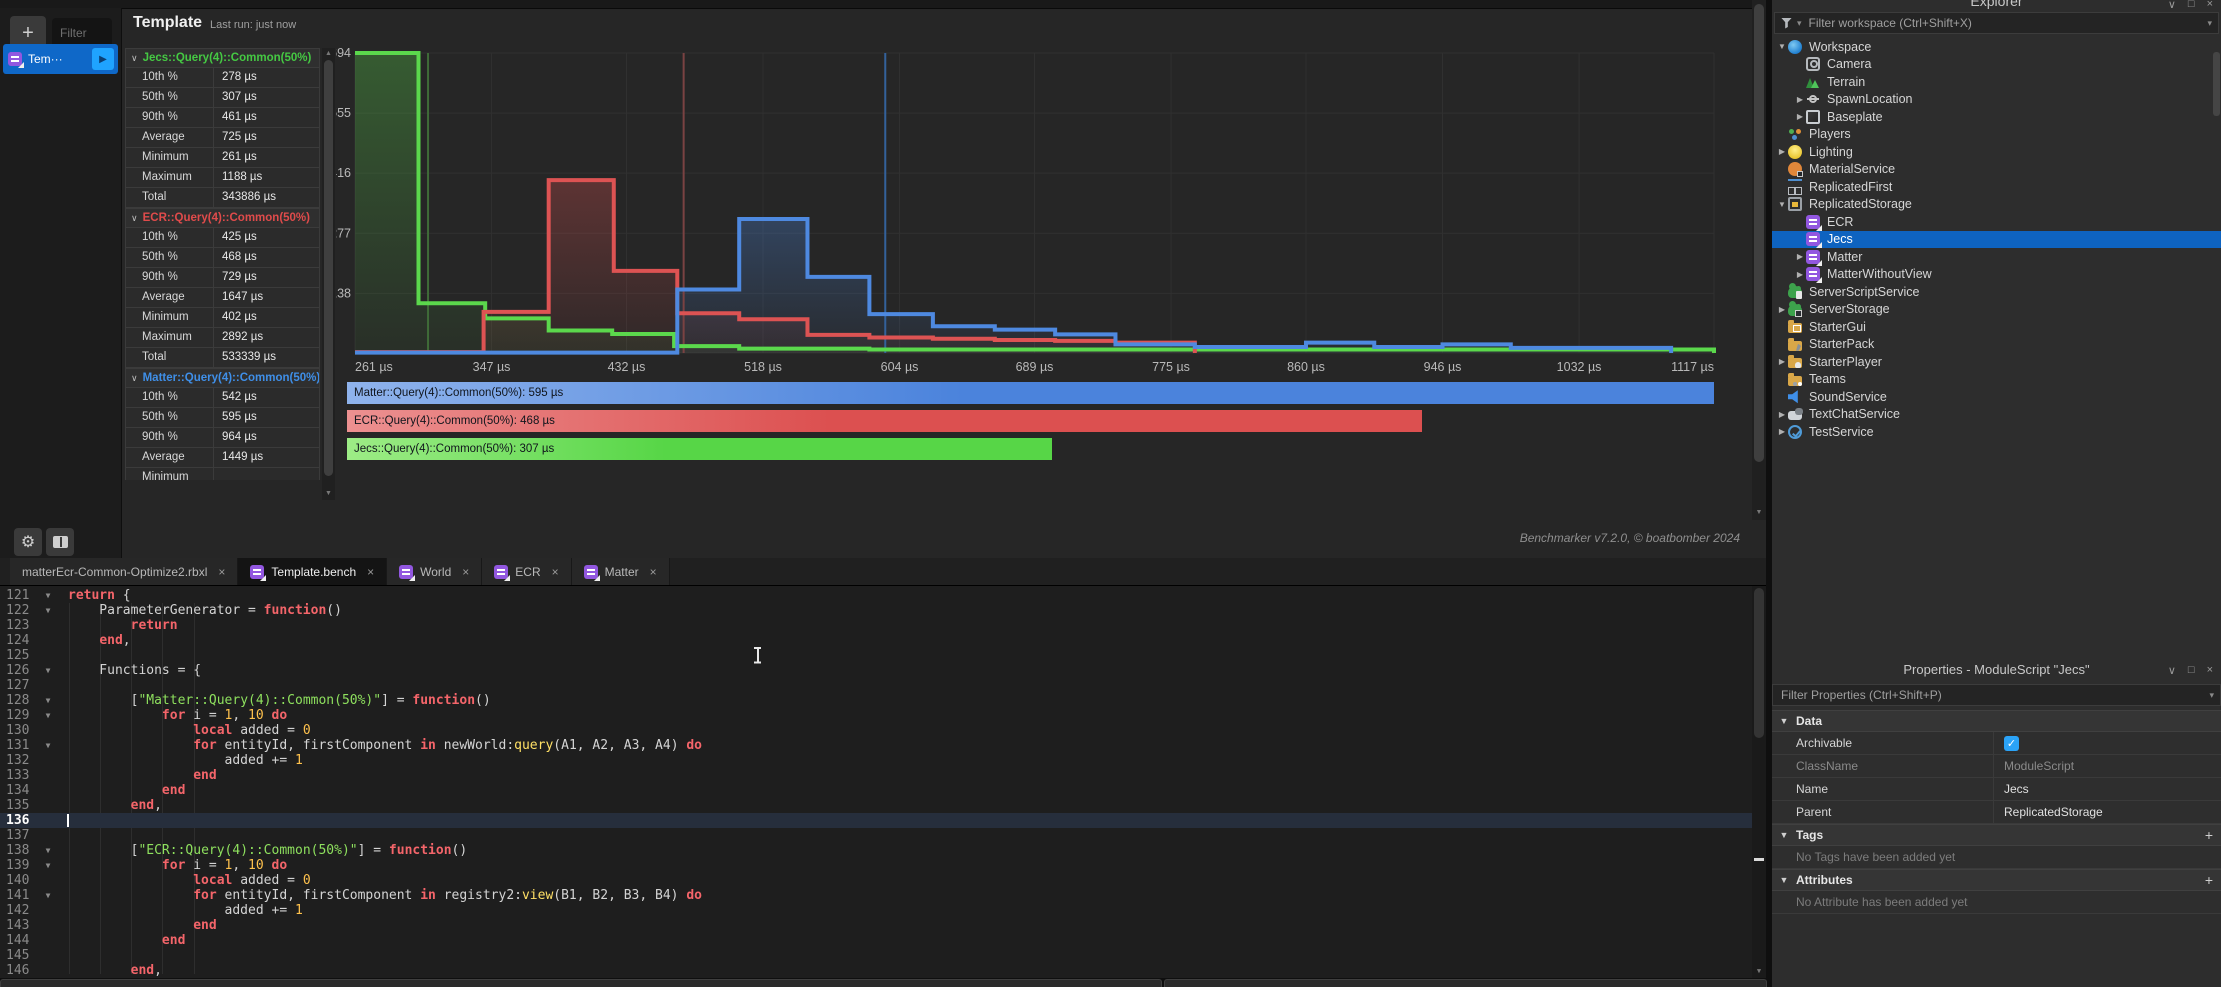  I want to click on explorer-item-replicatedstorage: ▼ ReplicatedStorage, so click(1996, 205).